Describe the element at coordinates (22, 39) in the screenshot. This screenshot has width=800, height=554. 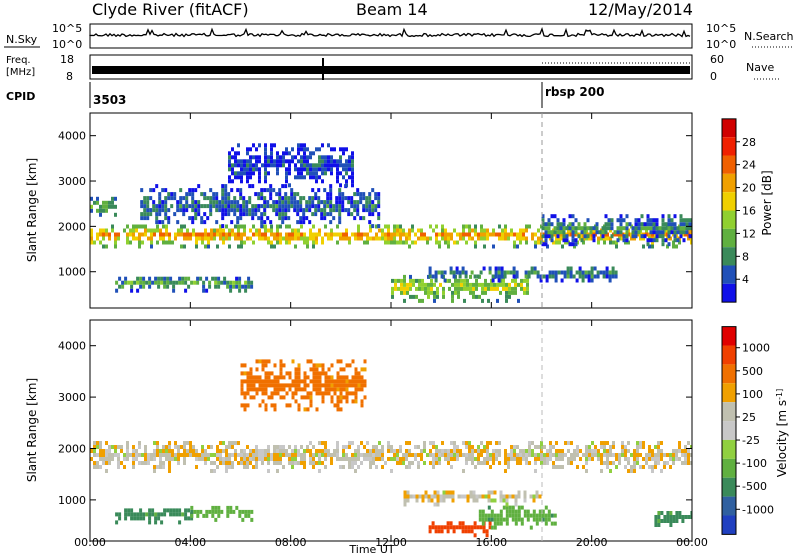
I see `nsky-label: N.Sky` at that location.